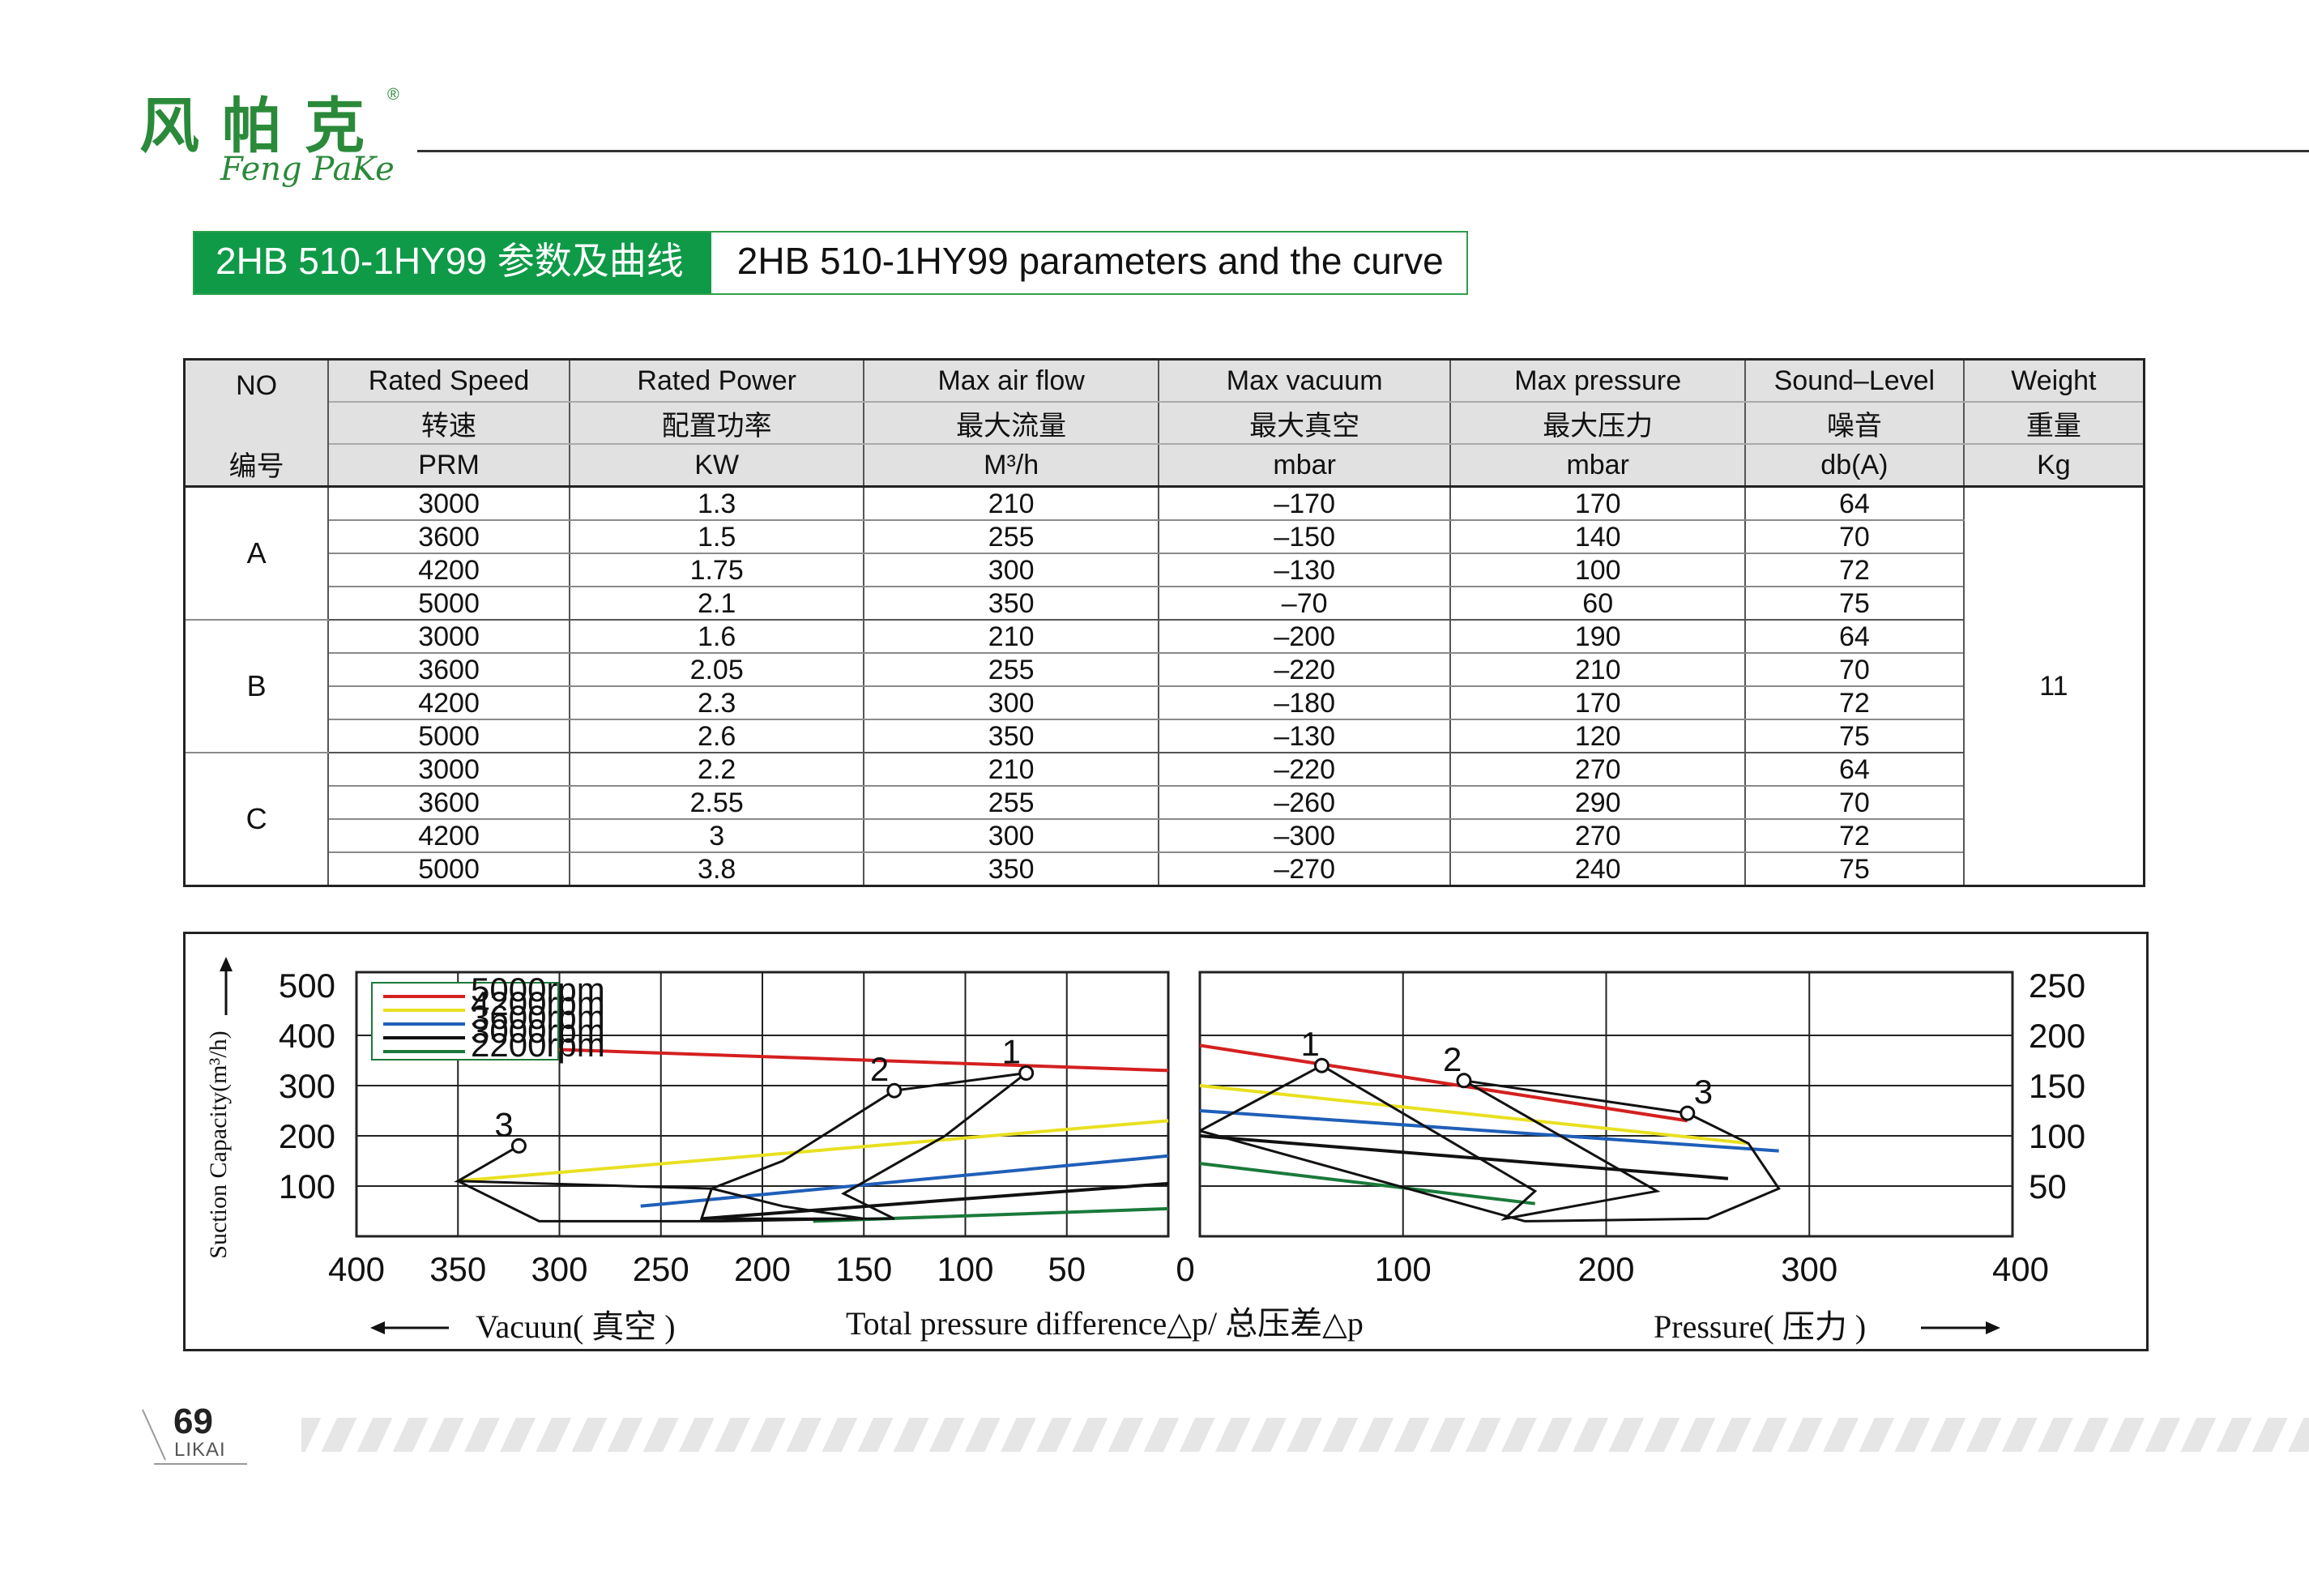 The height and width of the screenshot is (1596, 2309). I want to click on weight-value: 11, so click(2054, 686).